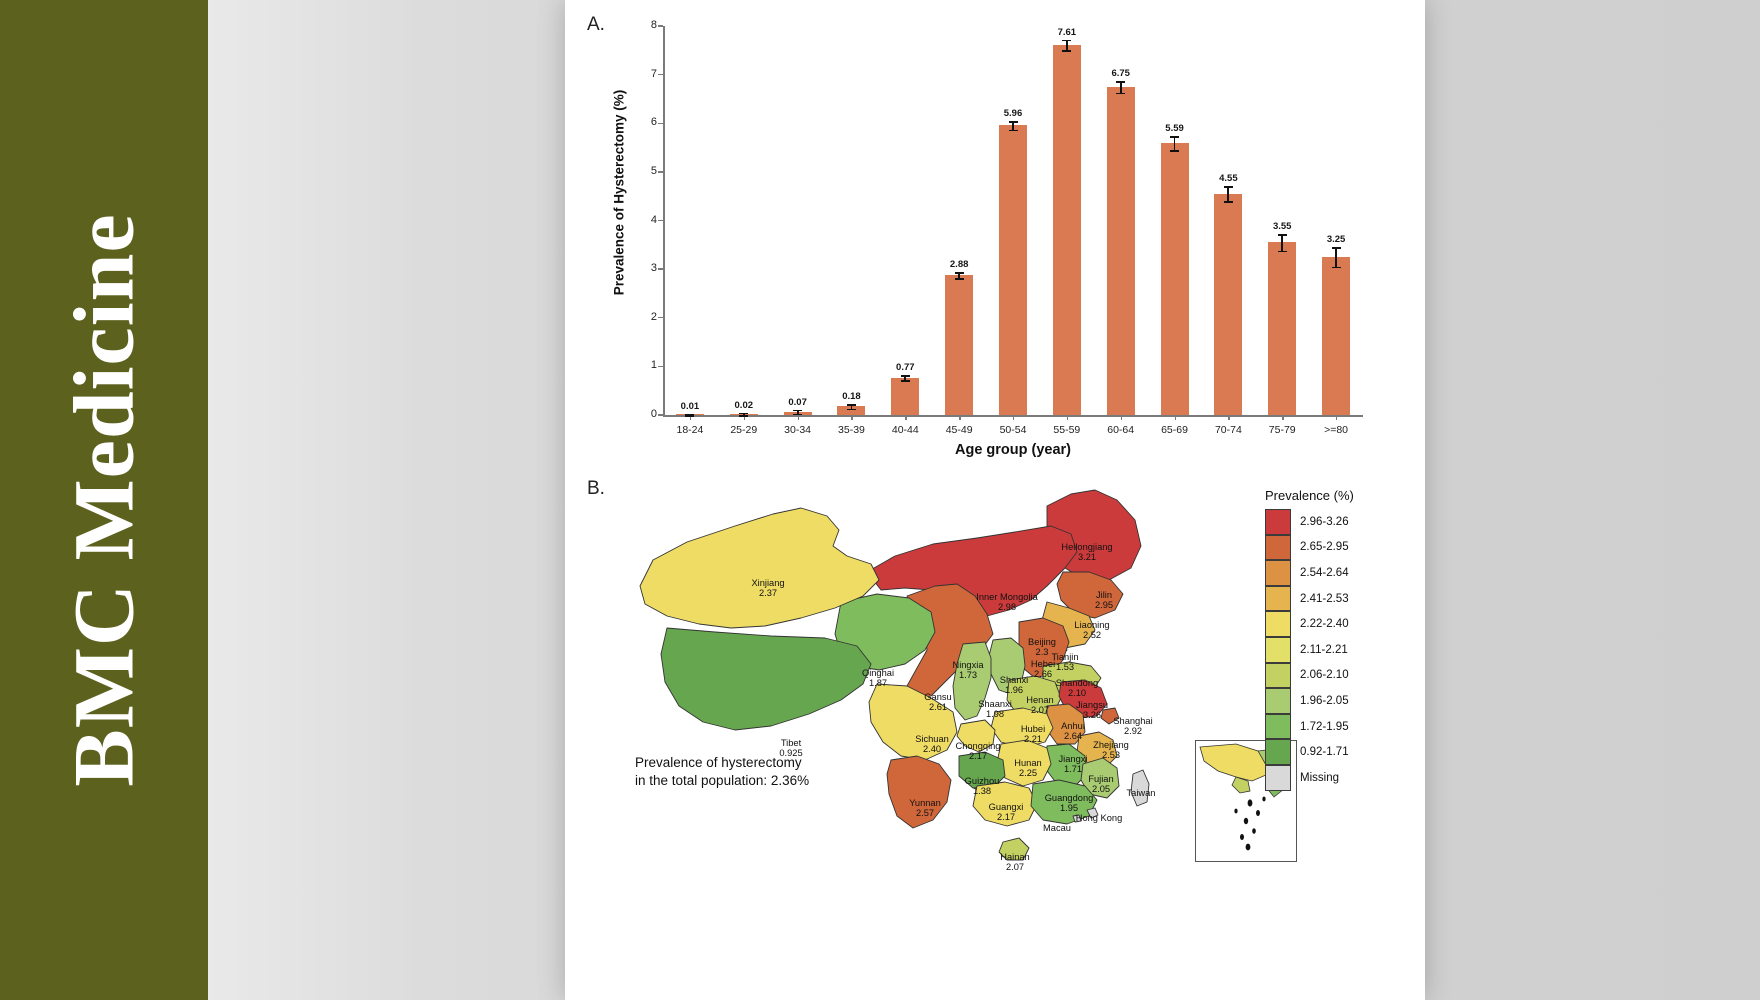 The height and width of the screenshot is (1000, 1760). I want to click on legend-label: 2.96-3.26, so click(1324, 521).